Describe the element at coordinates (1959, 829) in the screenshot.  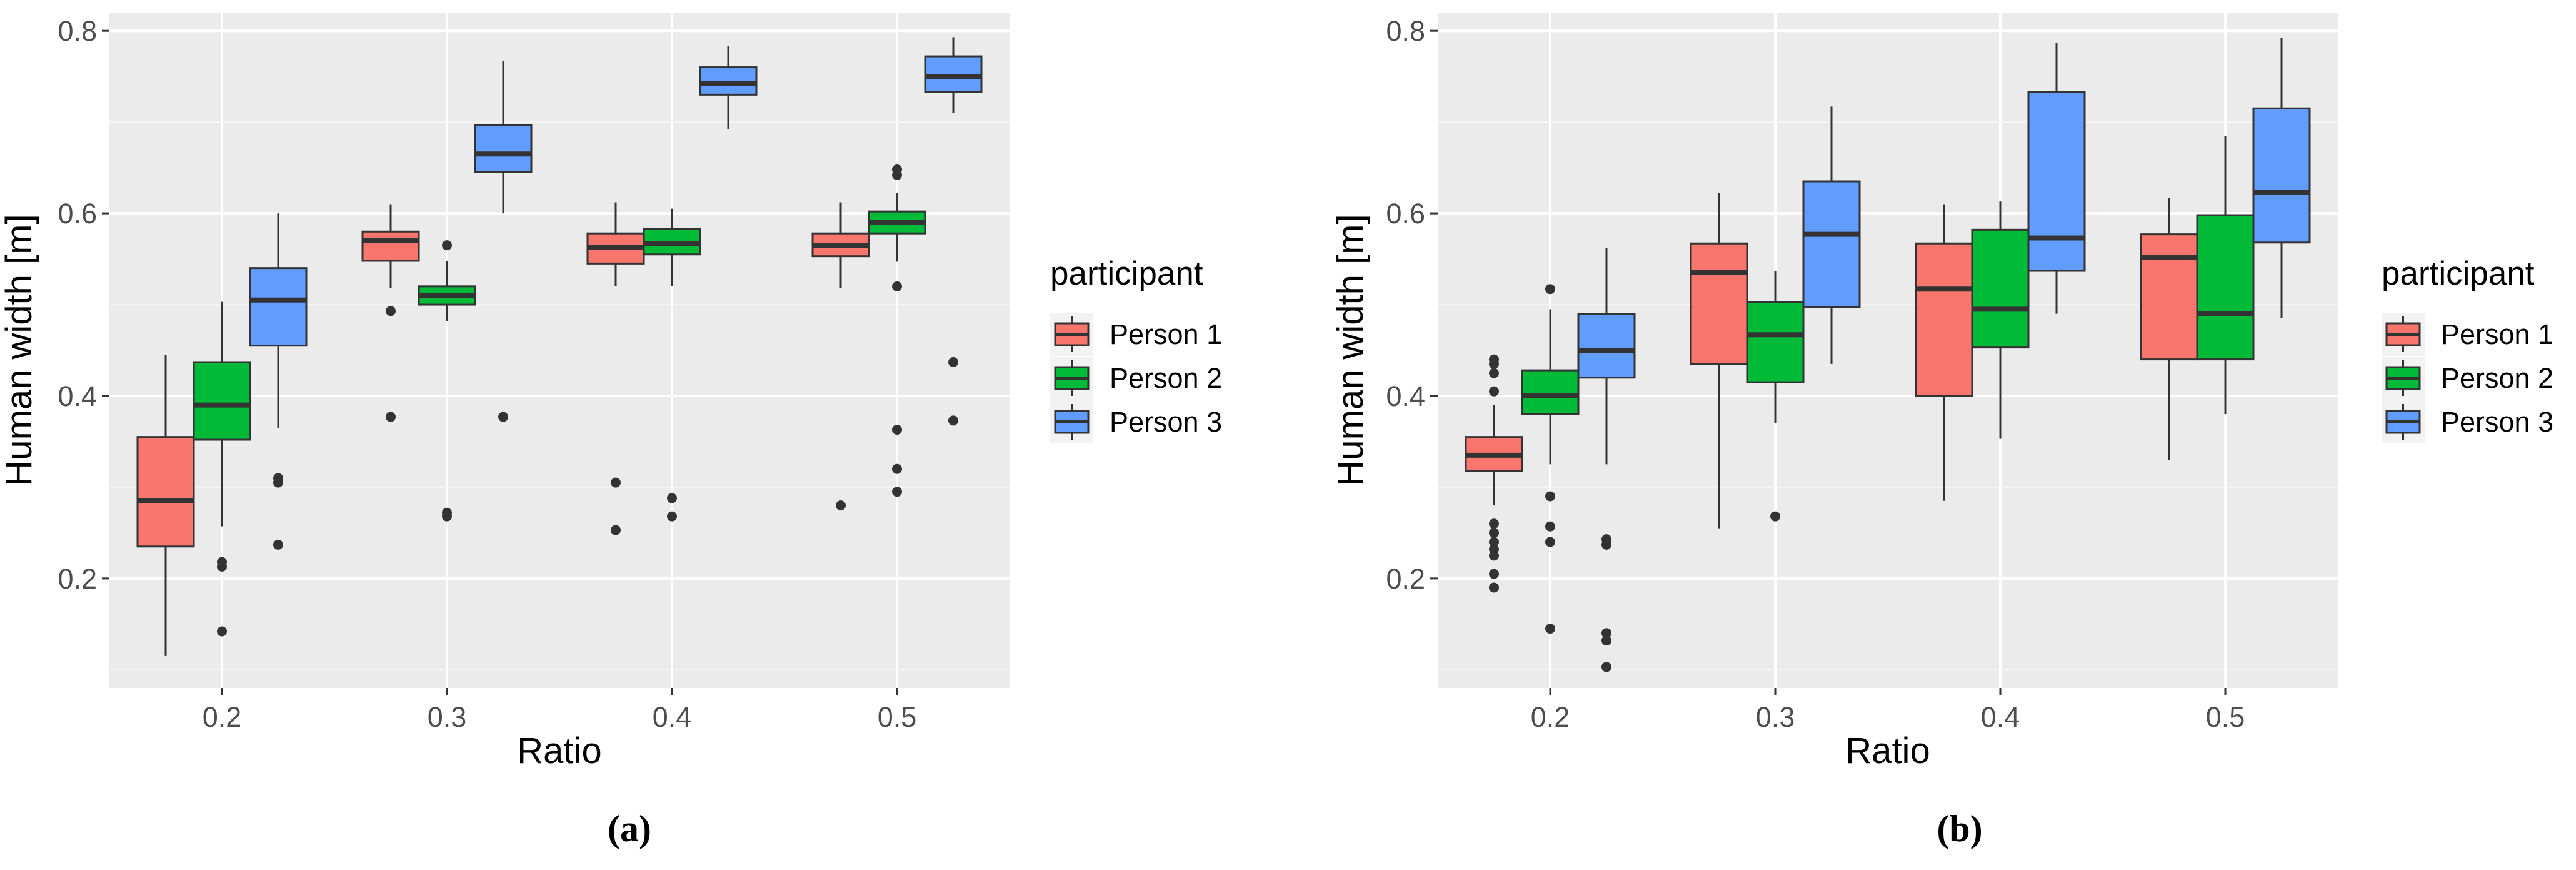
I see `figure-caption-b: (b)` at that location.